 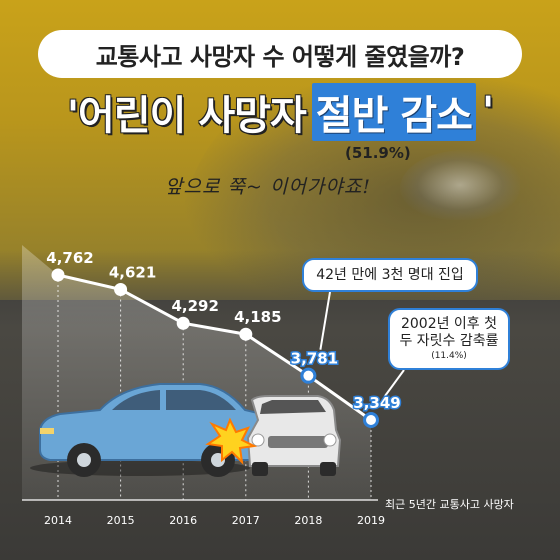 What do you see at coordinates (186, 116) in the screenshot?
I see `headline-prefix: '어린이 사망자` at bounding box center [186, 116].